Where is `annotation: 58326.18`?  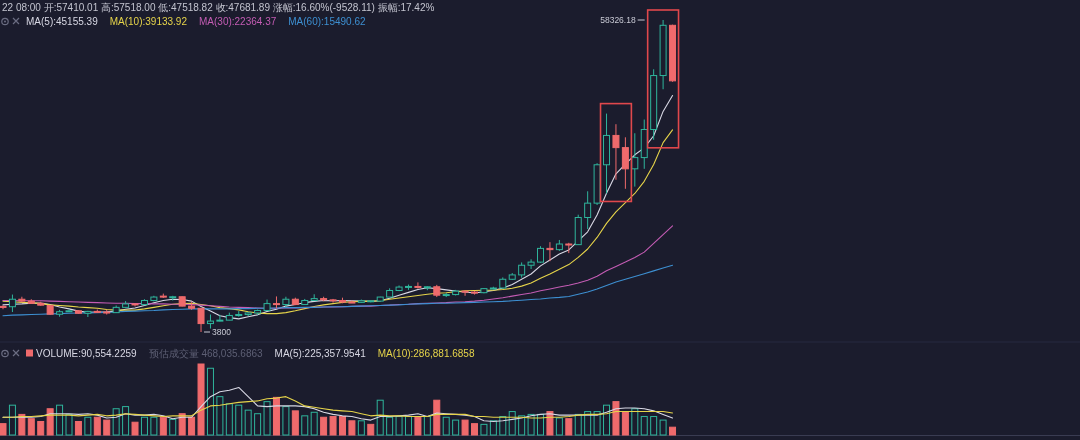
annotation: 58326.18 is located at coordinates (618, 20).